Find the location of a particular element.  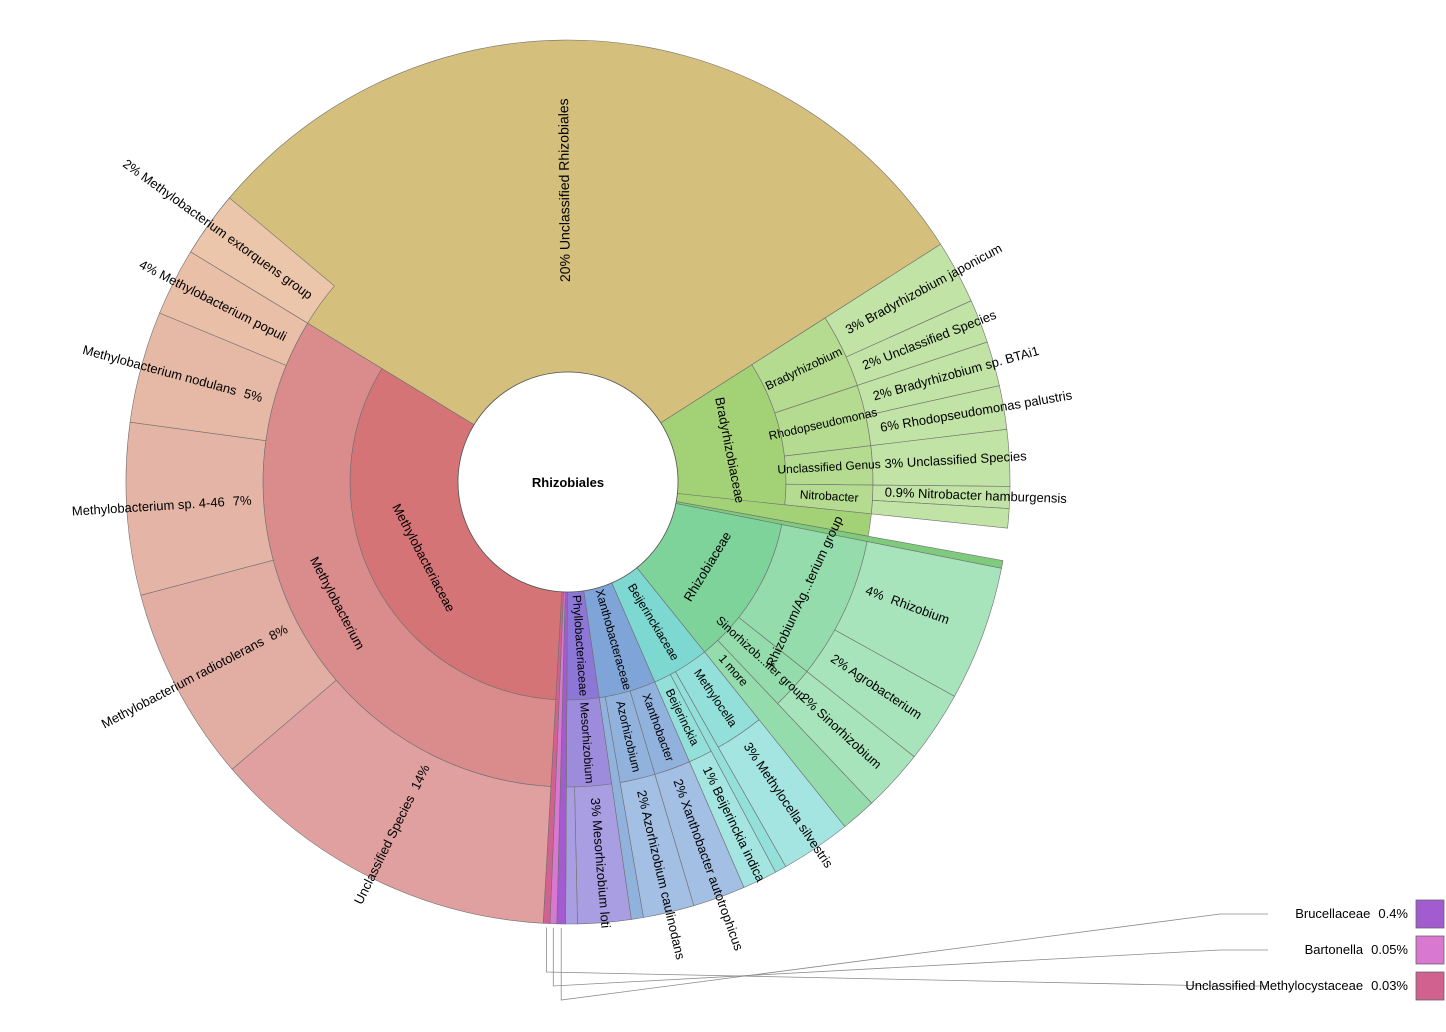

leader-line-brucellaceae is located at coordinates (890, 957).